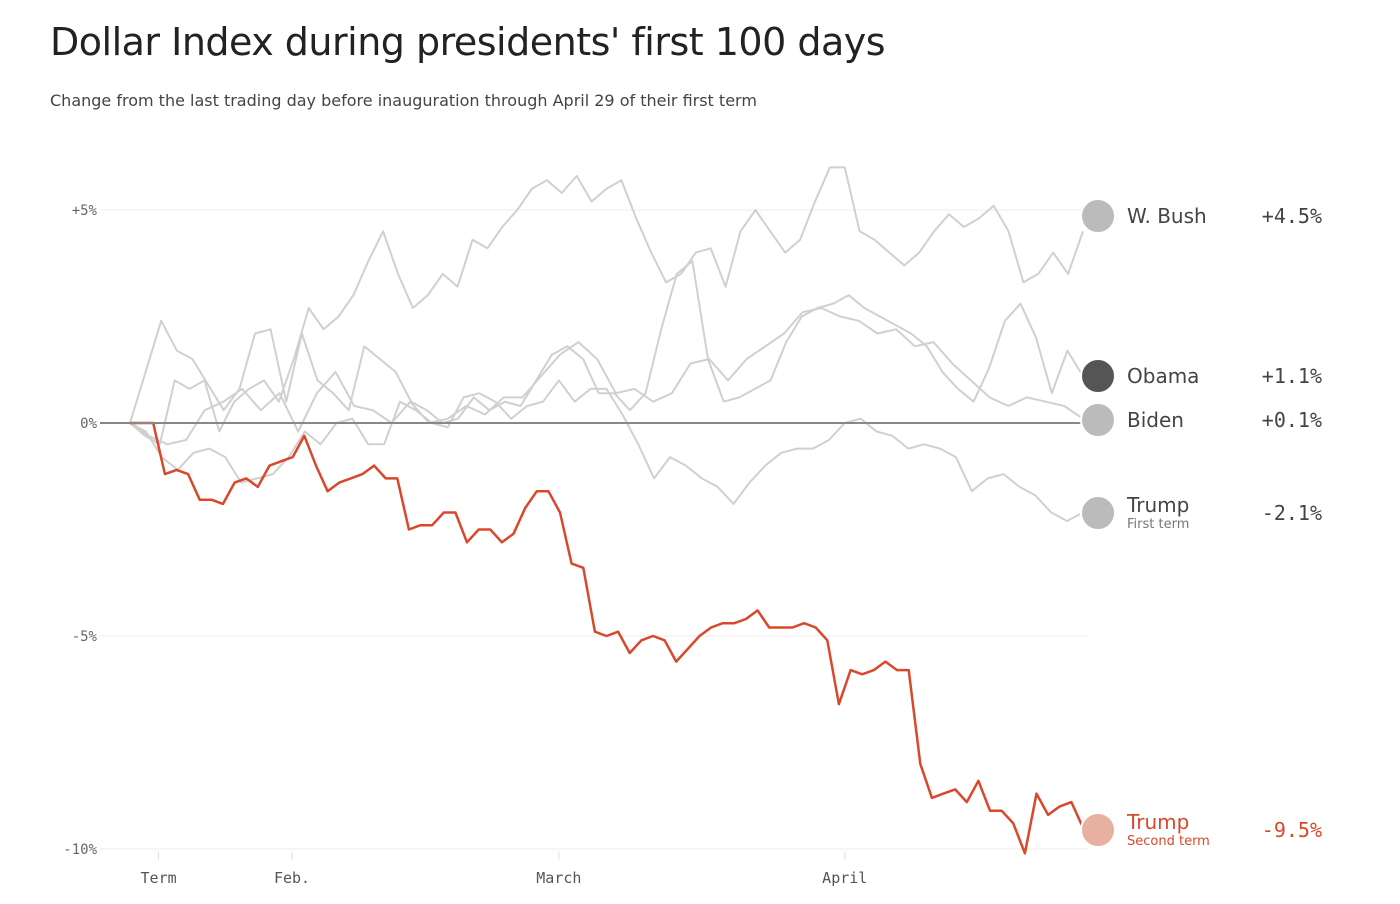 This screenshot has width=1400, height=904. What do you see at coordinates (80, 850) in the screenshot?
I see `y-tick-label: -10%` at bounding box center [80, 850].